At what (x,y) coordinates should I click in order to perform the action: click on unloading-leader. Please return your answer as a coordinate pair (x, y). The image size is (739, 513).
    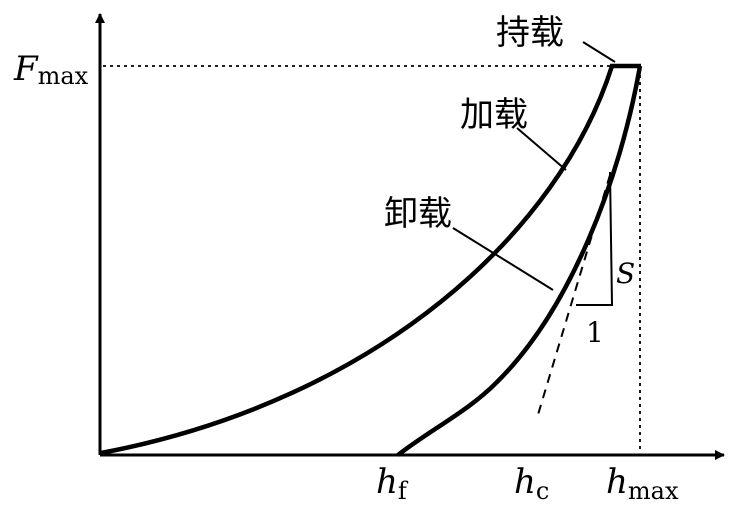
    Looking at the image, I should click on (503, 259).